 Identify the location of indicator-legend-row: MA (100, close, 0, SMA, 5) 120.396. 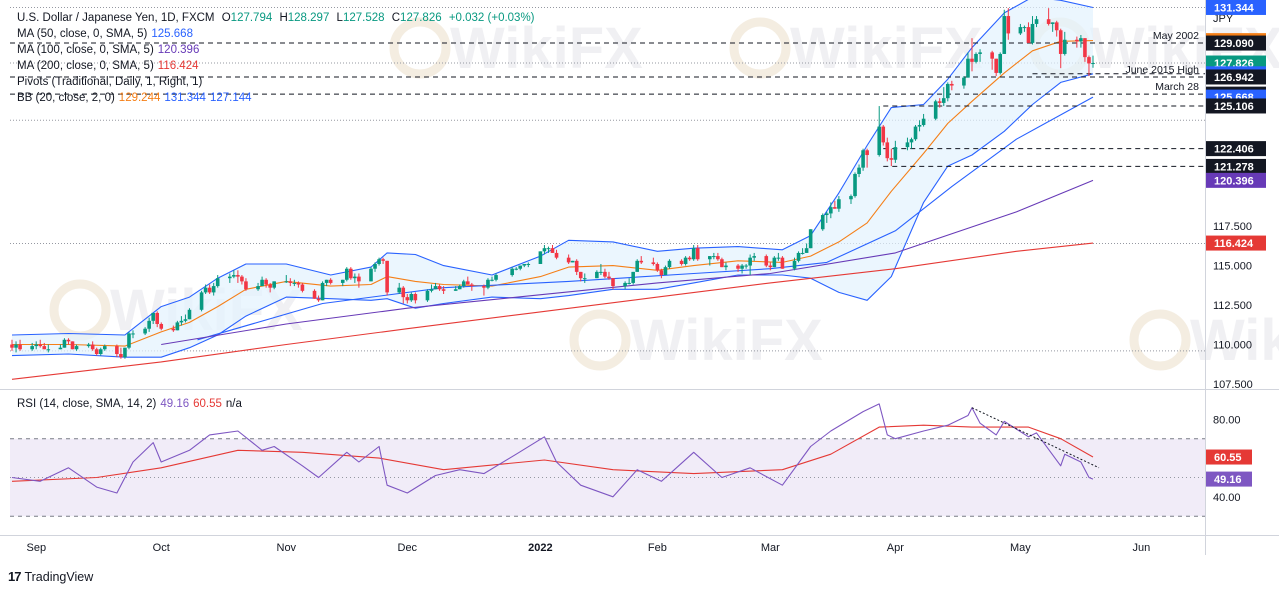
(110, 50).